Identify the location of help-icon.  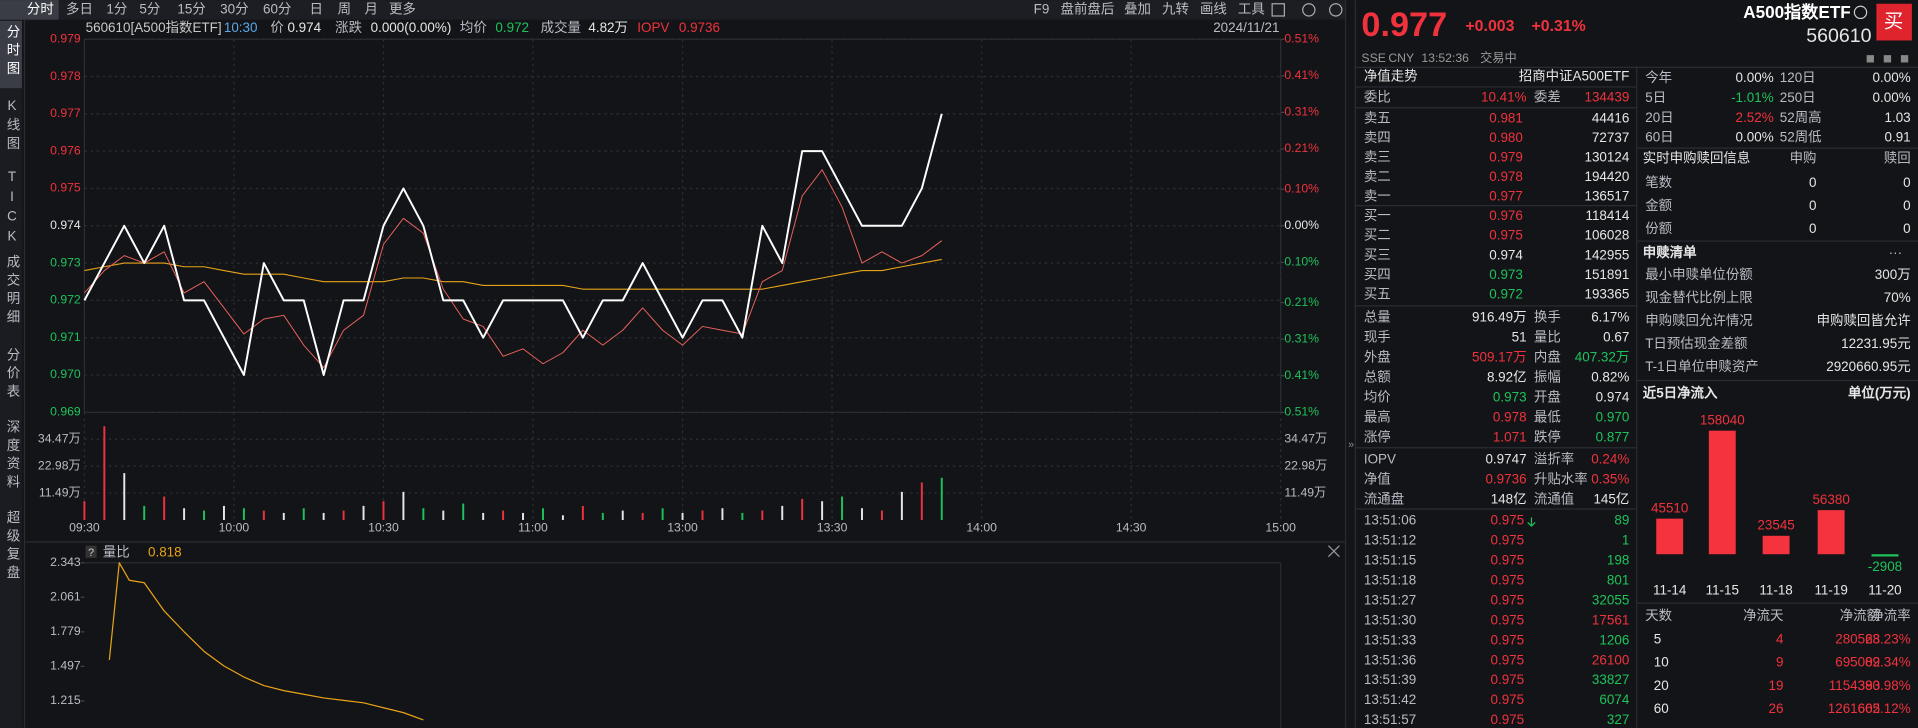
(91, 551).